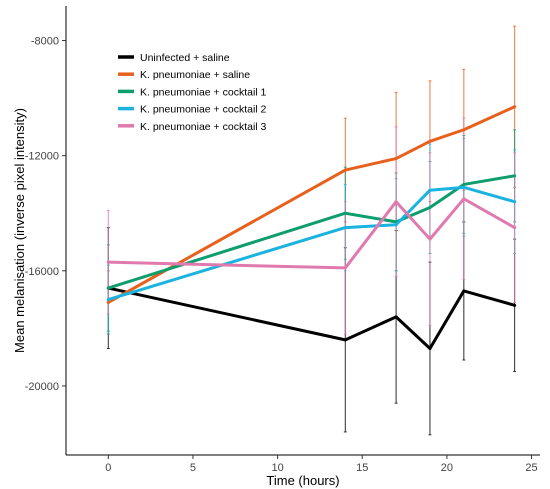 Image resolution: width=550 pixels, height=489 pixels. What do you see at coordinates (45, 42) in the screenshot?
I see `y-tick-label: -8000` at bounding box center [45, 42].